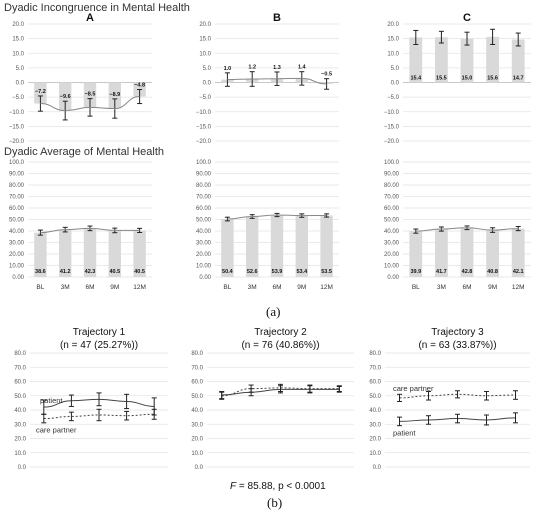 This screenshot has width=550, height=513. I want to click on data-label: 52.6, so click(252, 272).